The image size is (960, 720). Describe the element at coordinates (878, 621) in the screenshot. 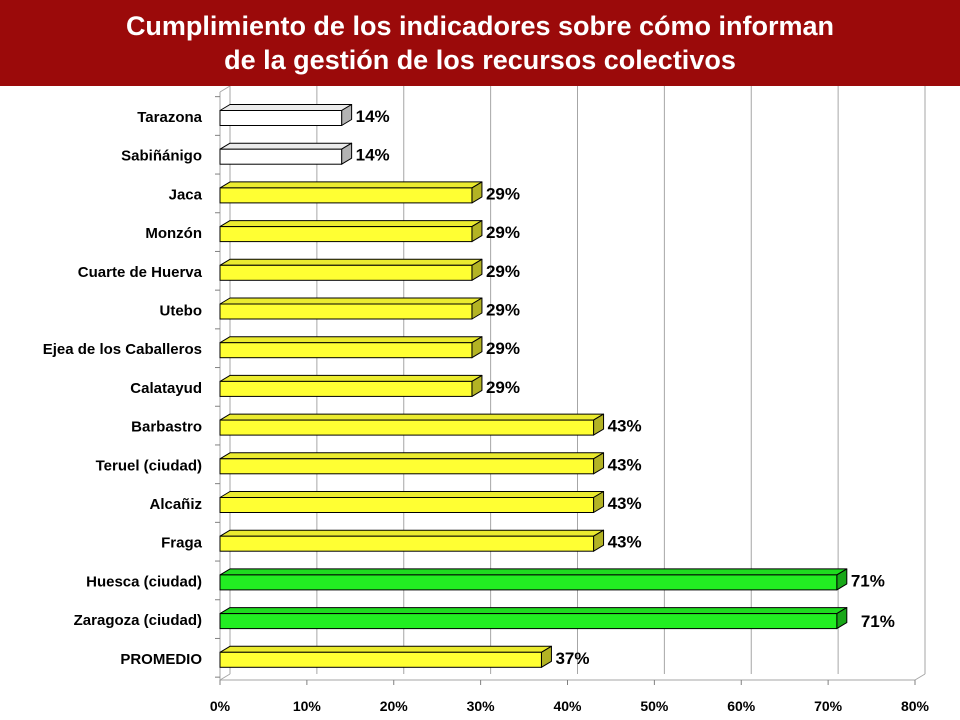

I see `value-label-13: 71%` at that location.